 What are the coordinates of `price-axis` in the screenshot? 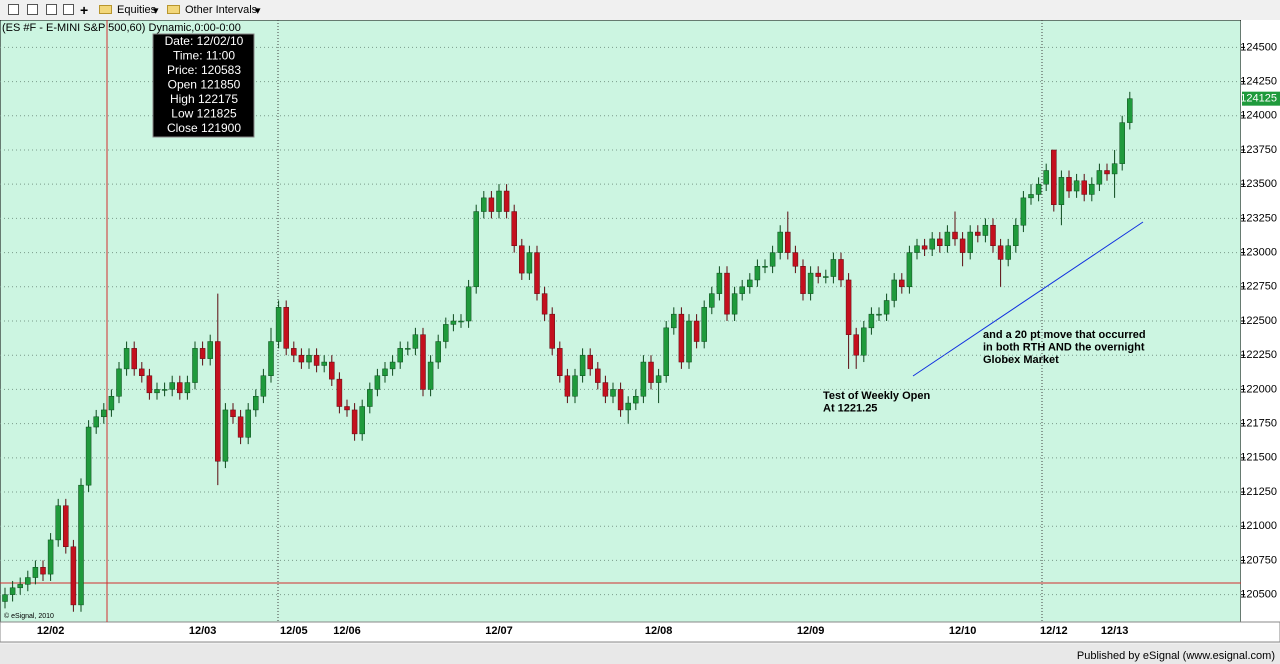 It's located at (1260, 321).